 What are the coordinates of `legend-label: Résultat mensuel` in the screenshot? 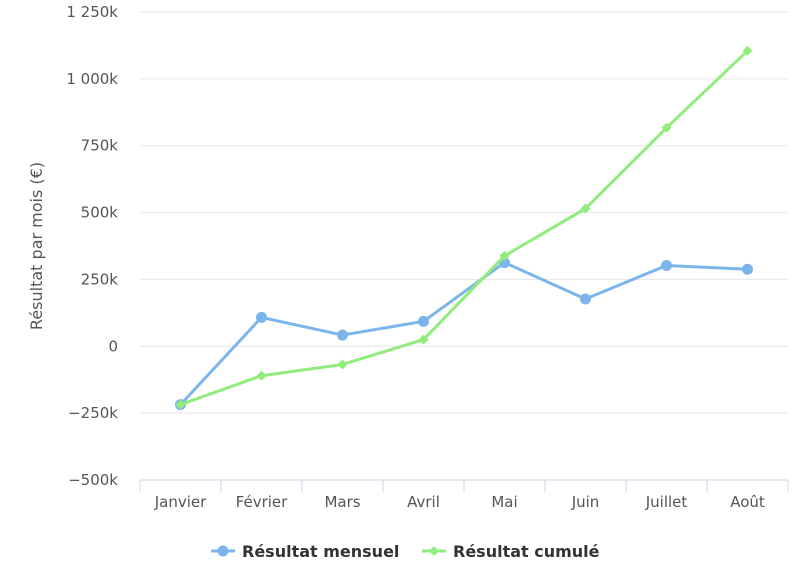 It's located at (320, 551).